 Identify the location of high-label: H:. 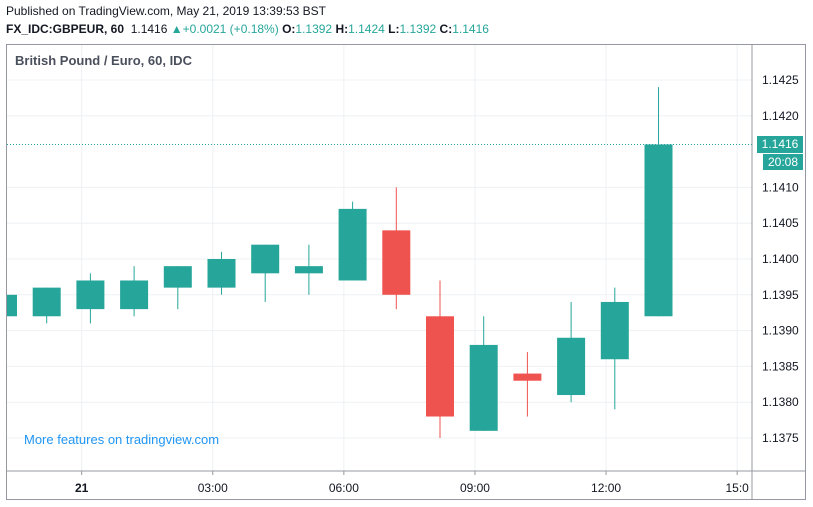
(342, 29).